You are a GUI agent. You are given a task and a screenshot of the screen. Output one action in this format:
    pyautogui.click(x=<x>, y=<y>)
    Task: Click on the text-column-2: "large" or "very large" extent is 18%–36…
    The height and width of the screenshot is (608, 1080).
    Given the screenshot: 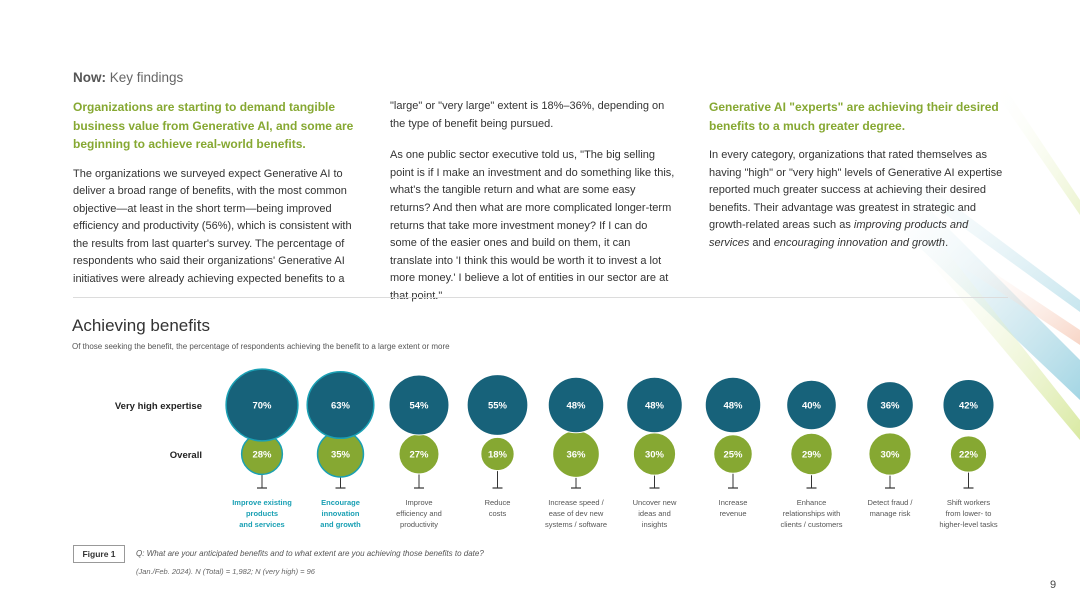 What is the action you would take?
    pyautogui.click(x=532, y=206)
    